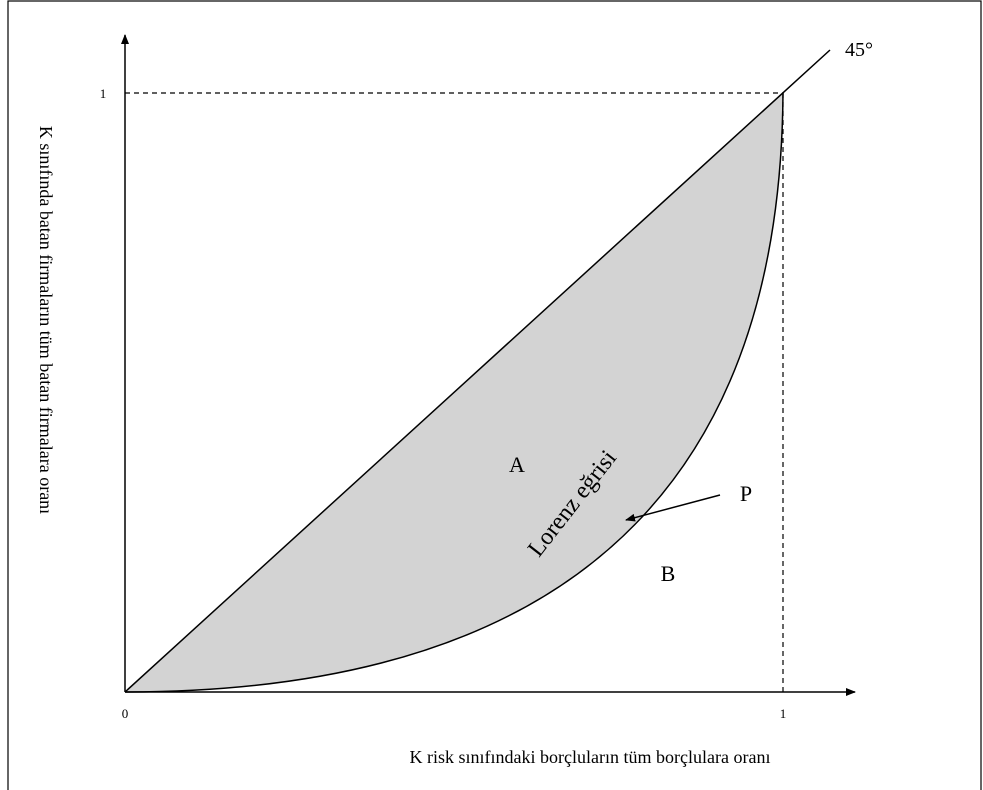  I want to click on area-label: A, so click(517, 464).